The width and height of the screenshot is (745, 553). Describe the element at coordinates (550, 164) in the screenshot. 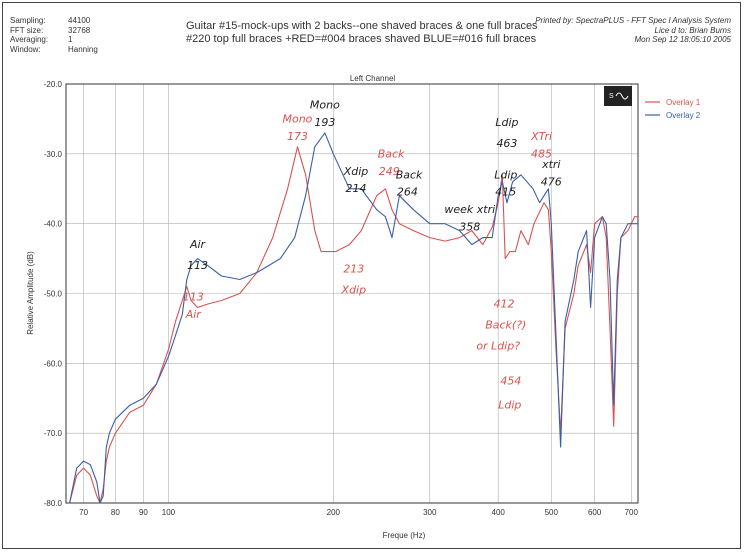

I see `annotation-label: xtri` at that location.